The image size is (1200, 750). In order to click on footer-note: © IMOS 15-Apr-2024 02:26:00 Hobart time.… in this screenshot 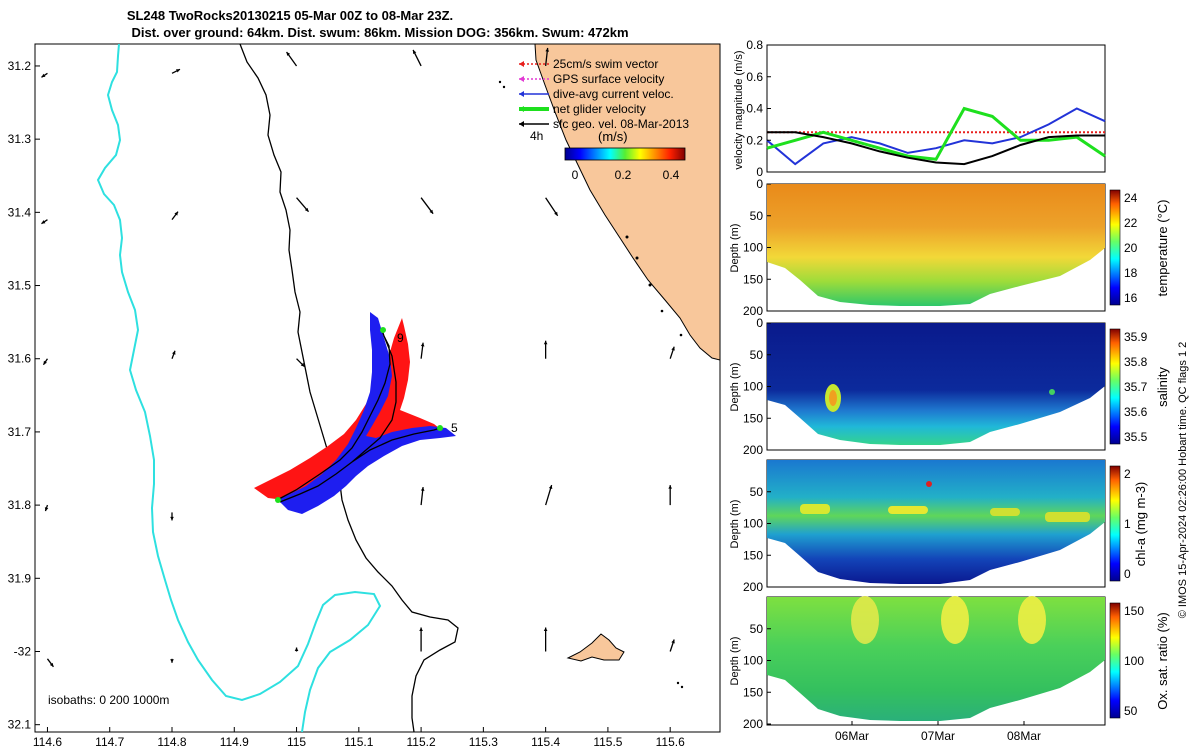, I will do `click(1183, 480)`.